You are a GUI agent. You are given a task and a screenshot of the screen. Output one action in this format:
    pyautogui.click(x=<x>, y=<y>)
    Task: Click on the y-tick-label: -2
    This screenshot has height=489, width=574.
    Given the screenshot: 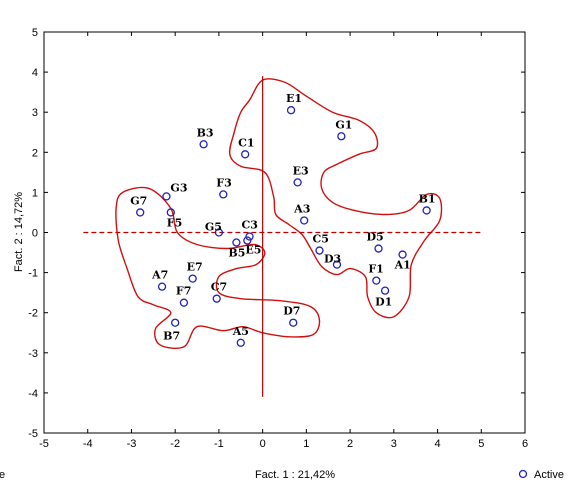 What is the action you would take?
    pyautogui.click(x=33, y=314)
    